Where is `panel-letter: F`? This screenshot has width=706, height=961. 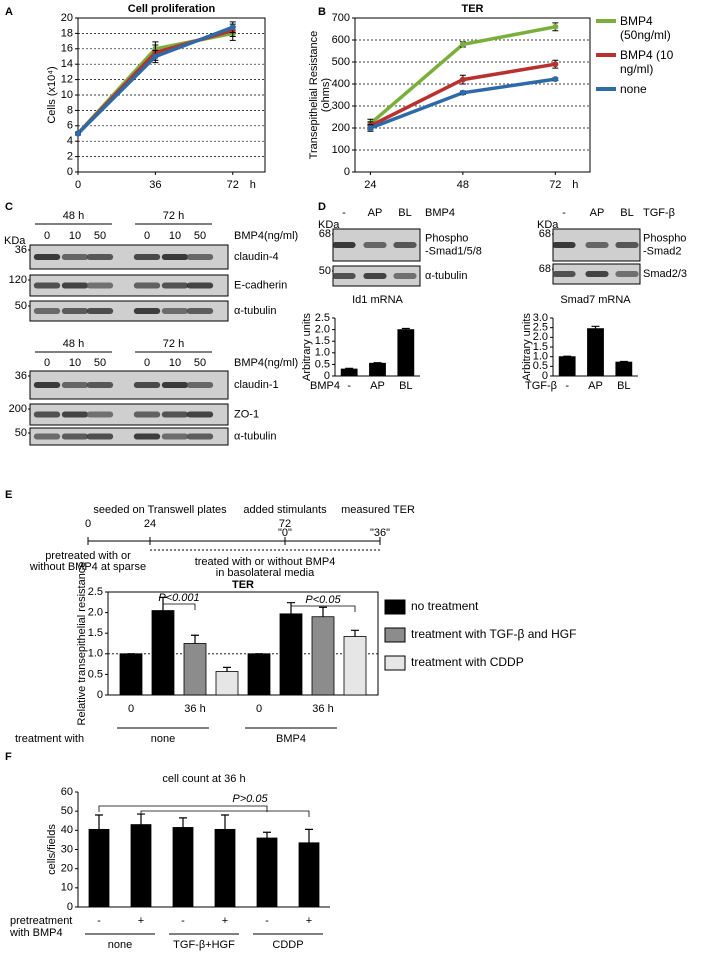 panel-letter: F is located at coordinates (8, 757).